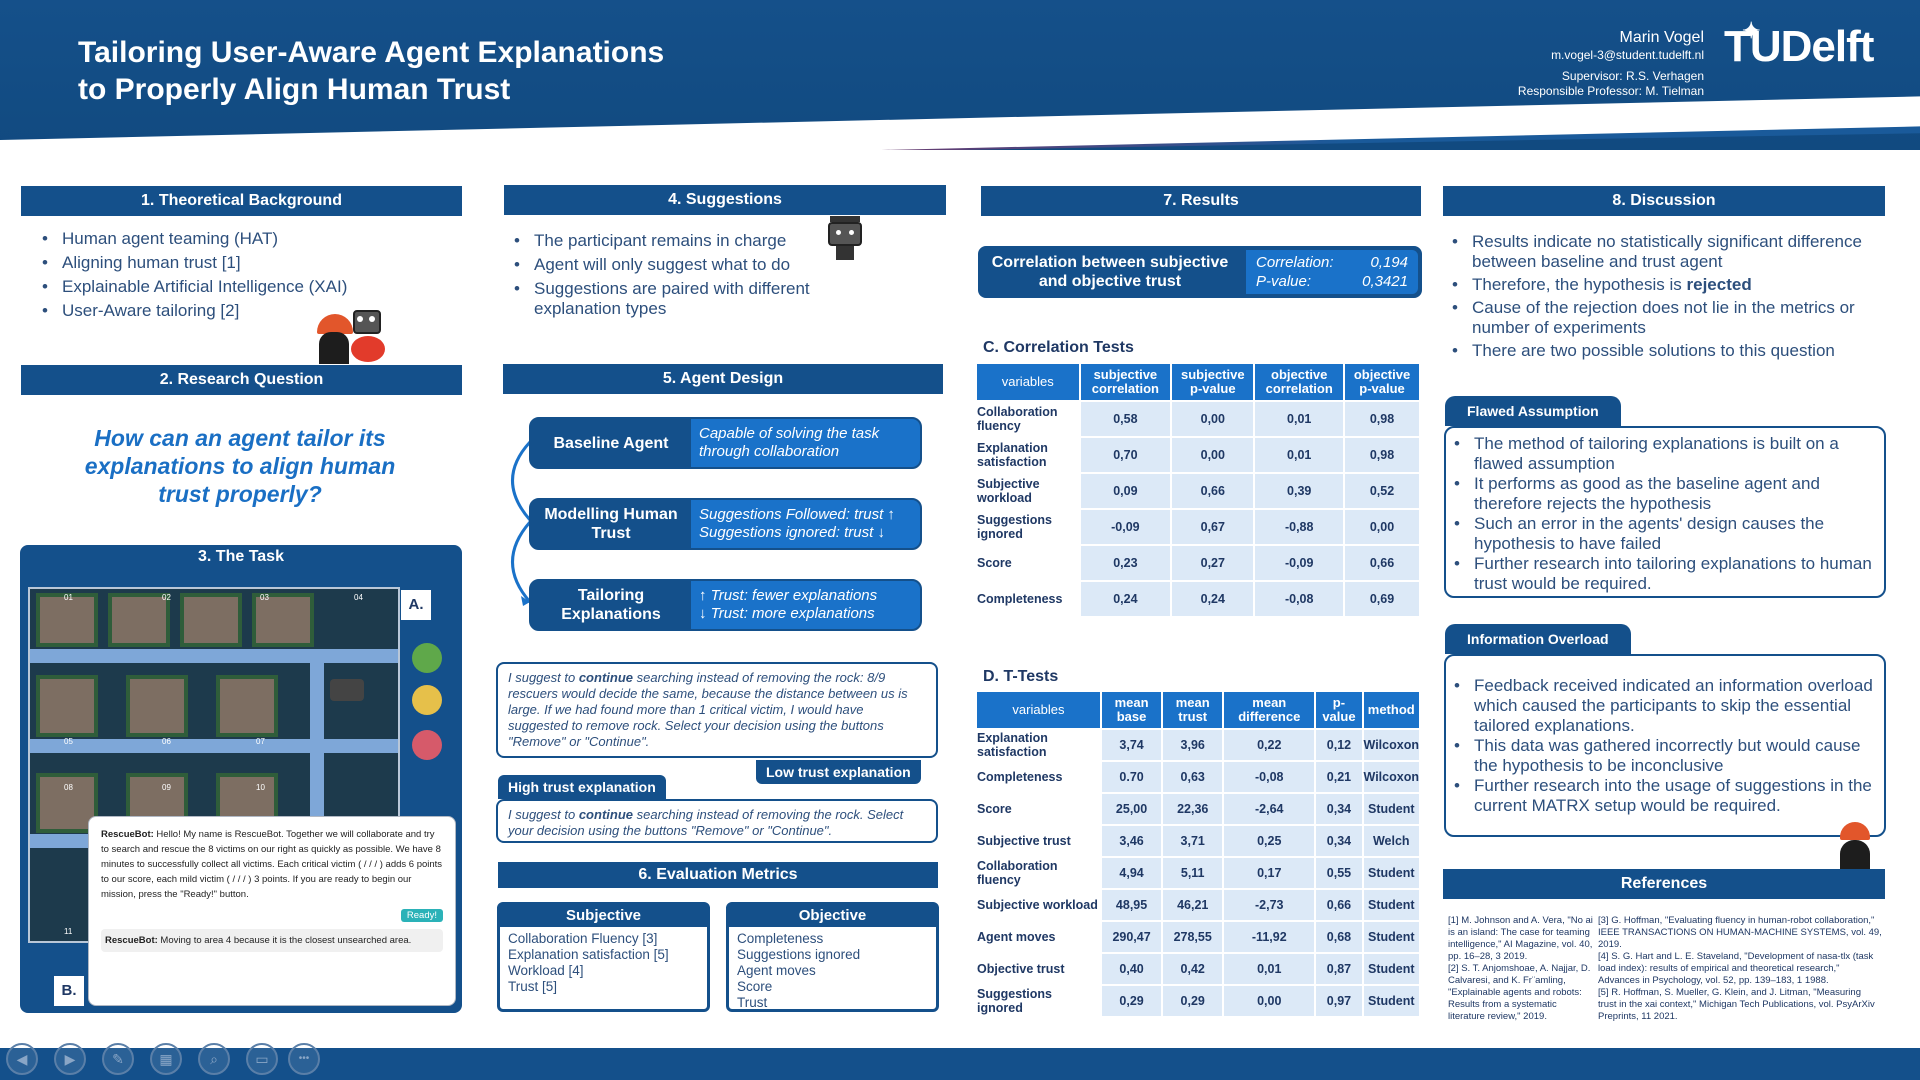 Image resolution: width=1920 pixels, height=1080 pixels. I want to click on metric-item: Collaboration Fluency [3], so click(583, 938).